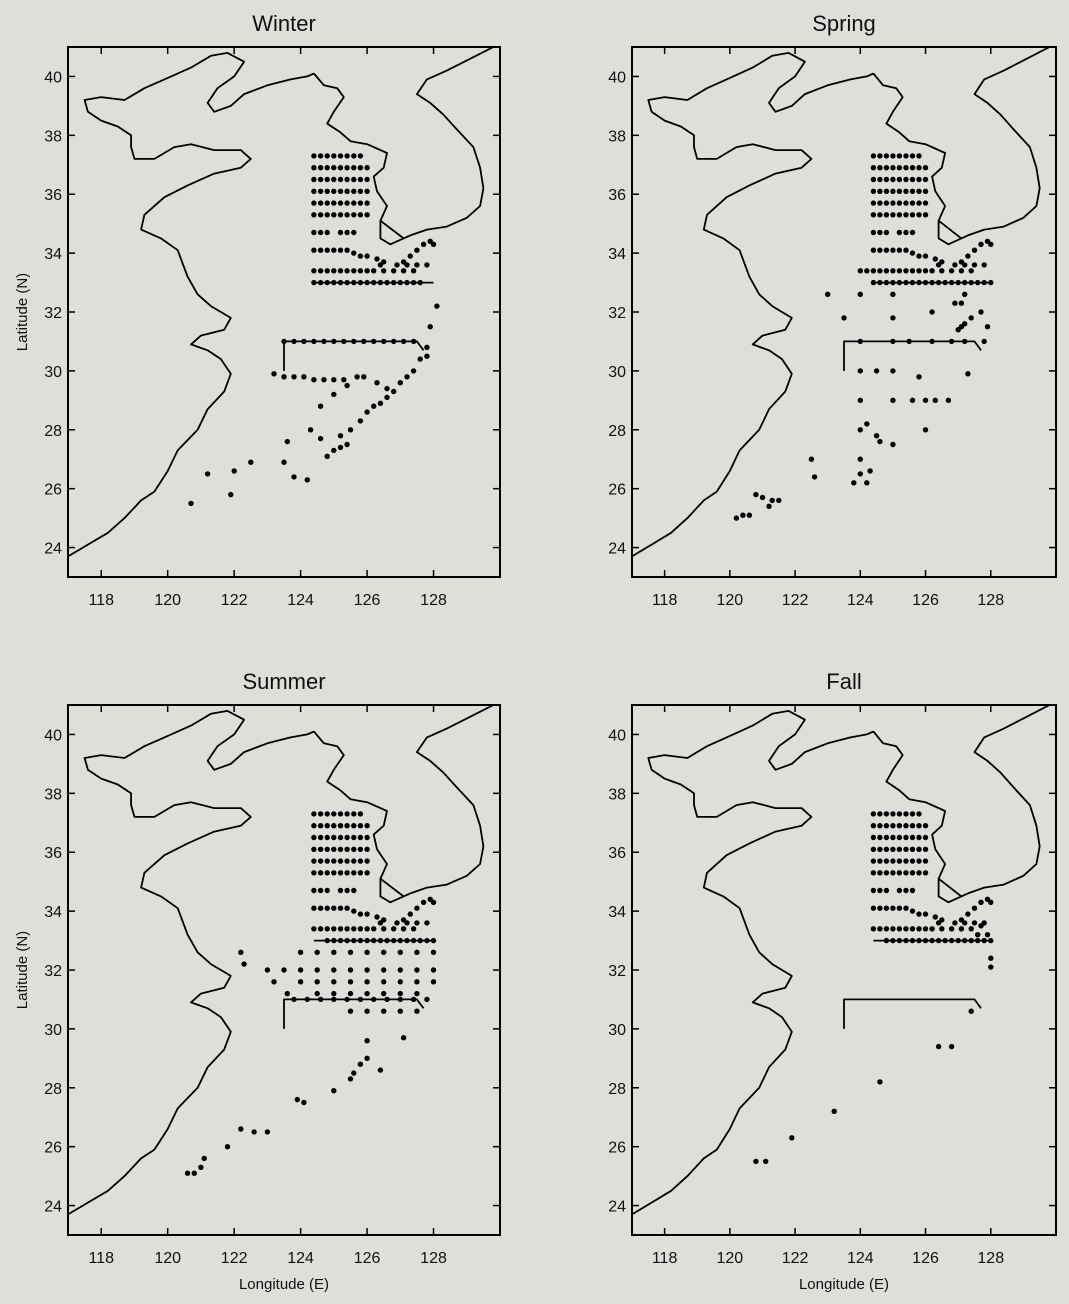 The image size is (1069, 1304). Describe the element at coordinates (843, 681) in the screenshot. I see `panel-title: Fall` at that location.